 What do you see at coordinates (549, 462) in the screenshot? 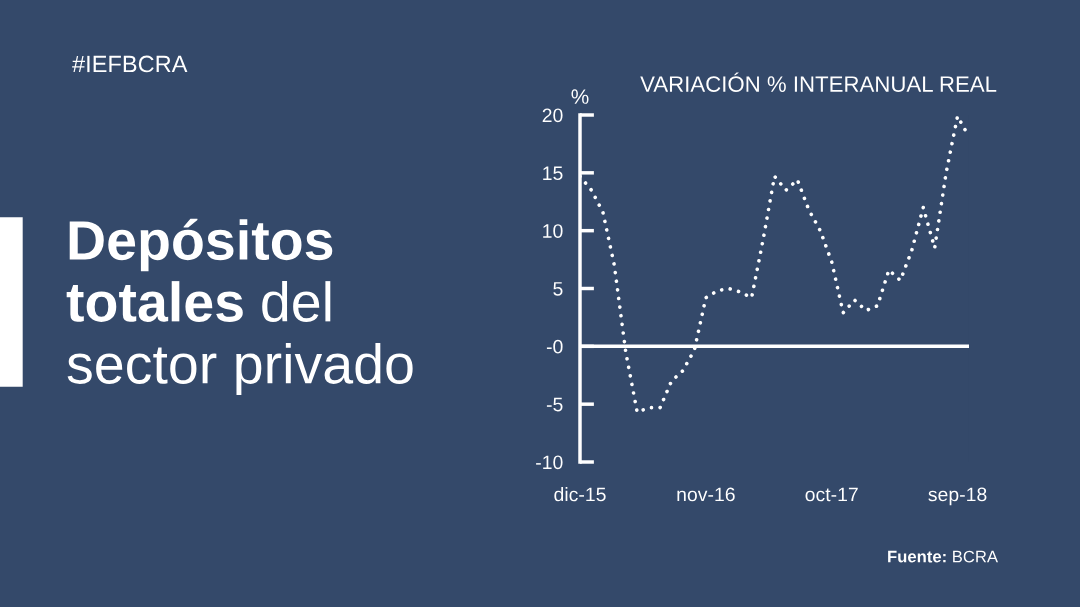
I see `y-tick-label: -10` at bounding box center [549, 462].